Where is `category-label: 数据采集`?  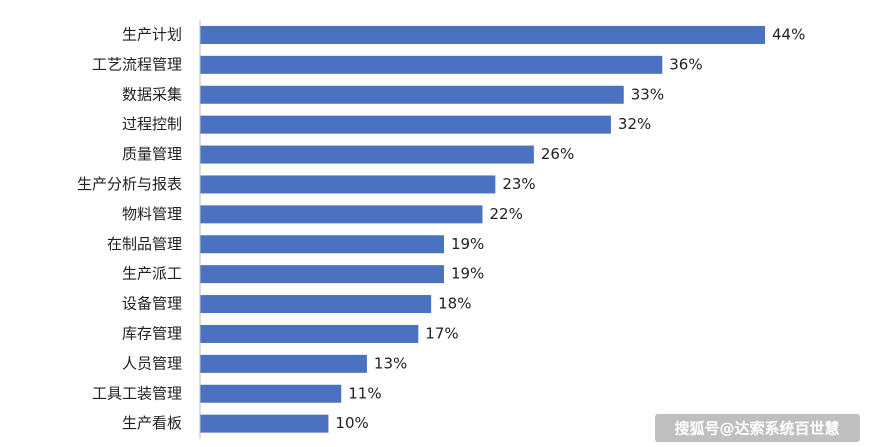 category-label: 数据采集 is located at coordinates (152, 94).